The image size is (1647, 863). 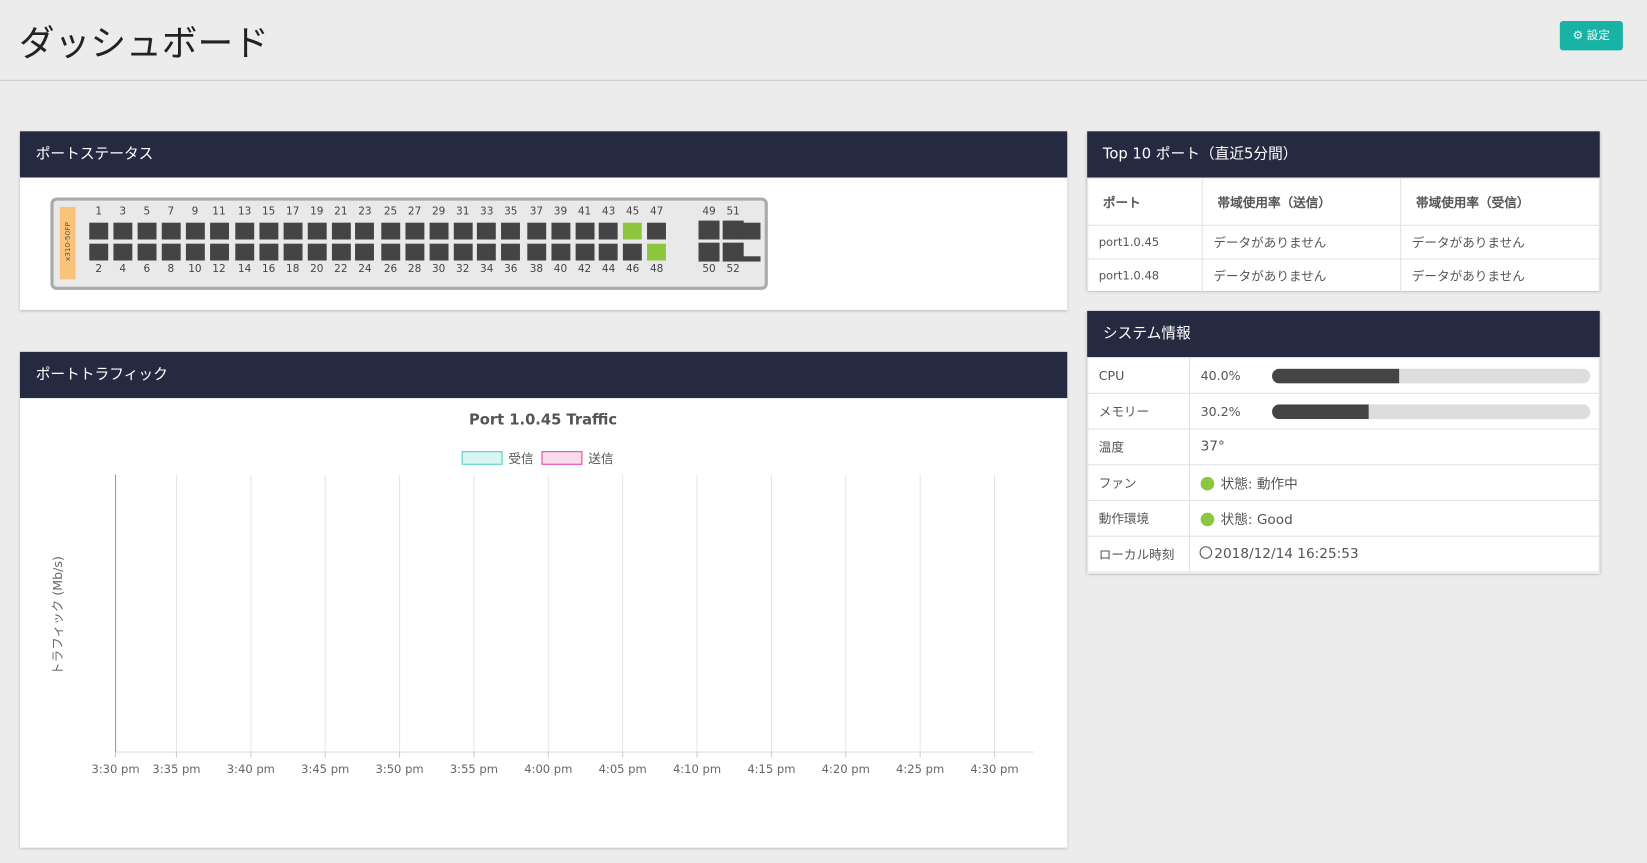 What do you see at coordinates (1139, 554) in the screenshot?
I see `info-label: ローカル時刻` at bounding box center [1139, 554].